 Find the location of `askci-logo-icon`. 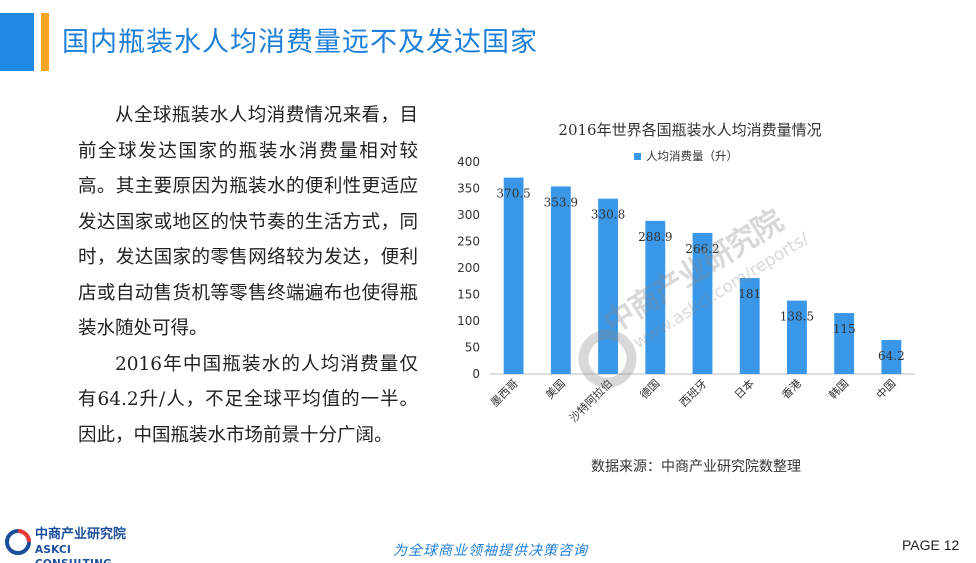

askci-logo-icon is located at coordinates (18, 542).